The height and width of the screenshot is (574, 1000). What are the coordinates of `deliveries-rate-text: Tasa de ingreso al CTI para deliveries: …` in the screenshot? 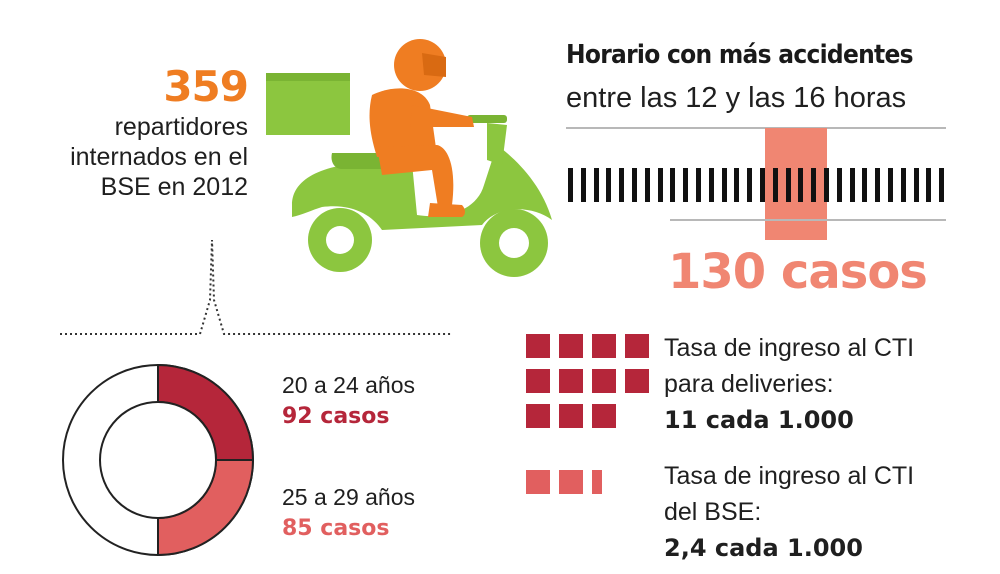 It's located at (789, 384).